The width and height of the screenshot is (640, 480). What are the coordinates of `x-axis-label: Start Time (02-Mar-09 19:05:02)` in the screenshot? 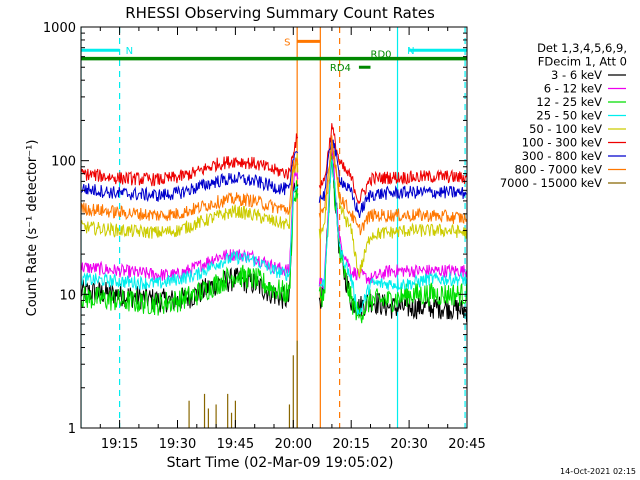 It's located at (280, 463).